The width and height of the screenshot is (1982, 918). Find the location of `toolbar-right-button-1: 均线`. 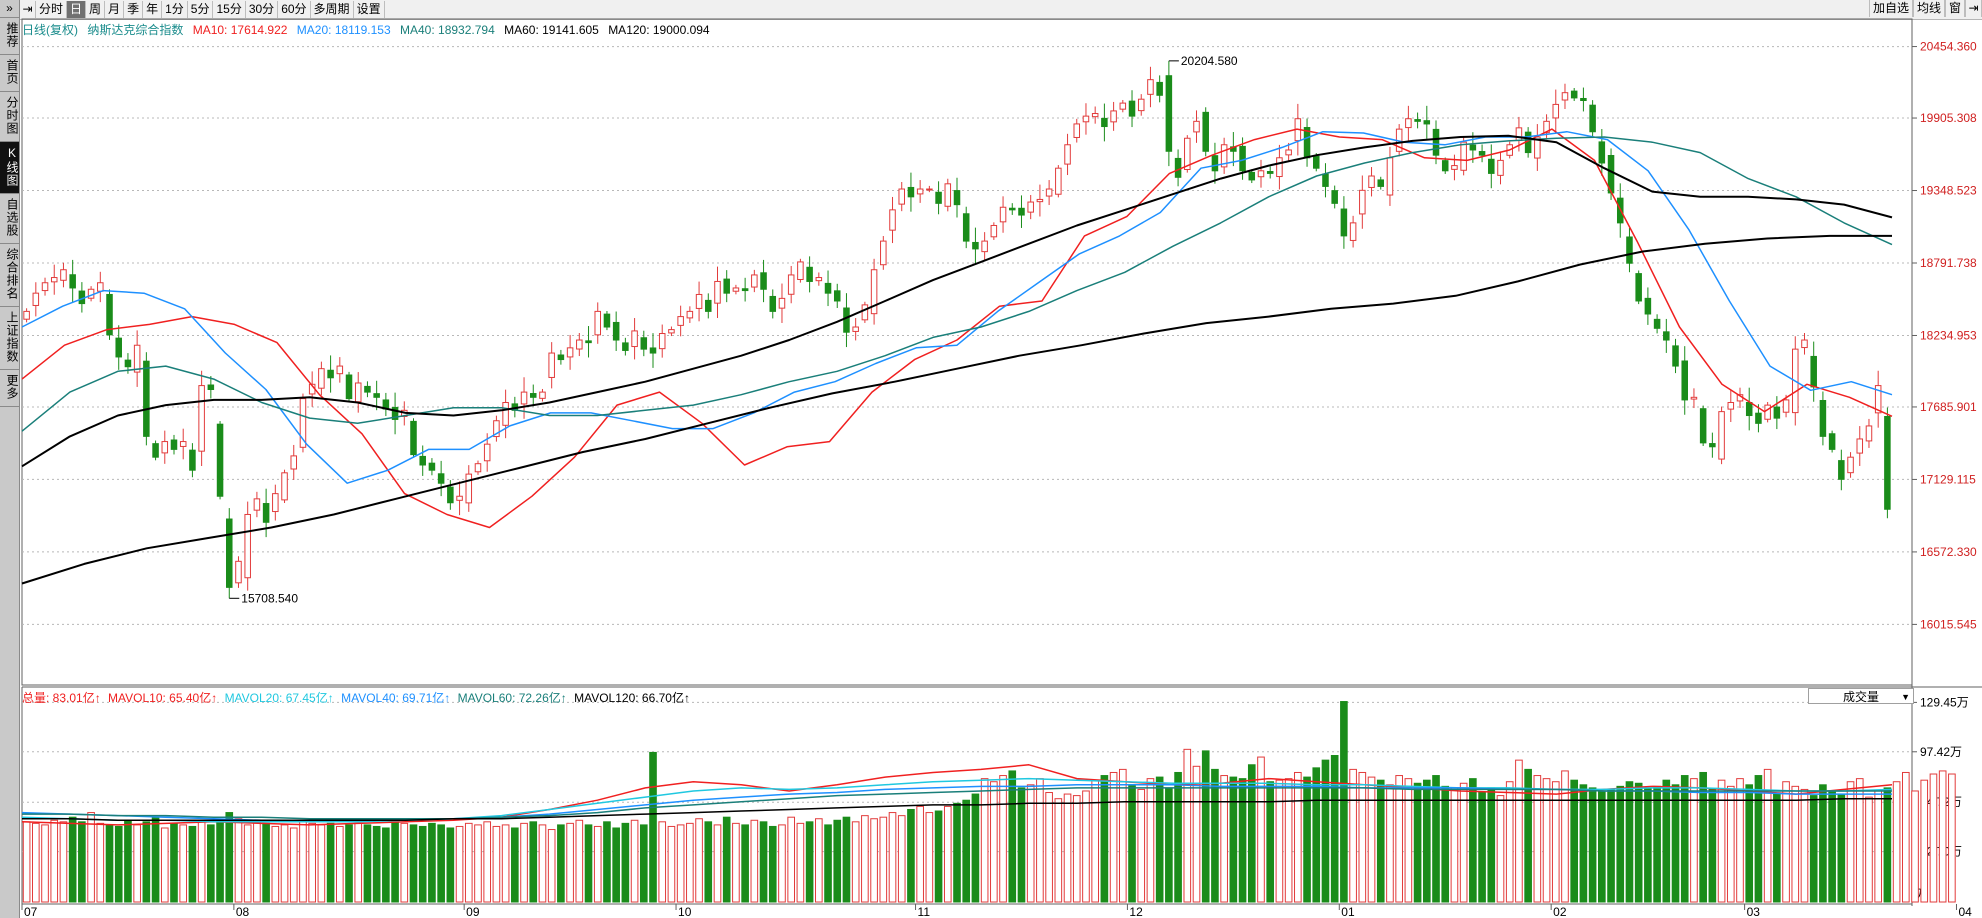

toolbar-right-button-1: 均线 is located at coordinates (1928, 8).